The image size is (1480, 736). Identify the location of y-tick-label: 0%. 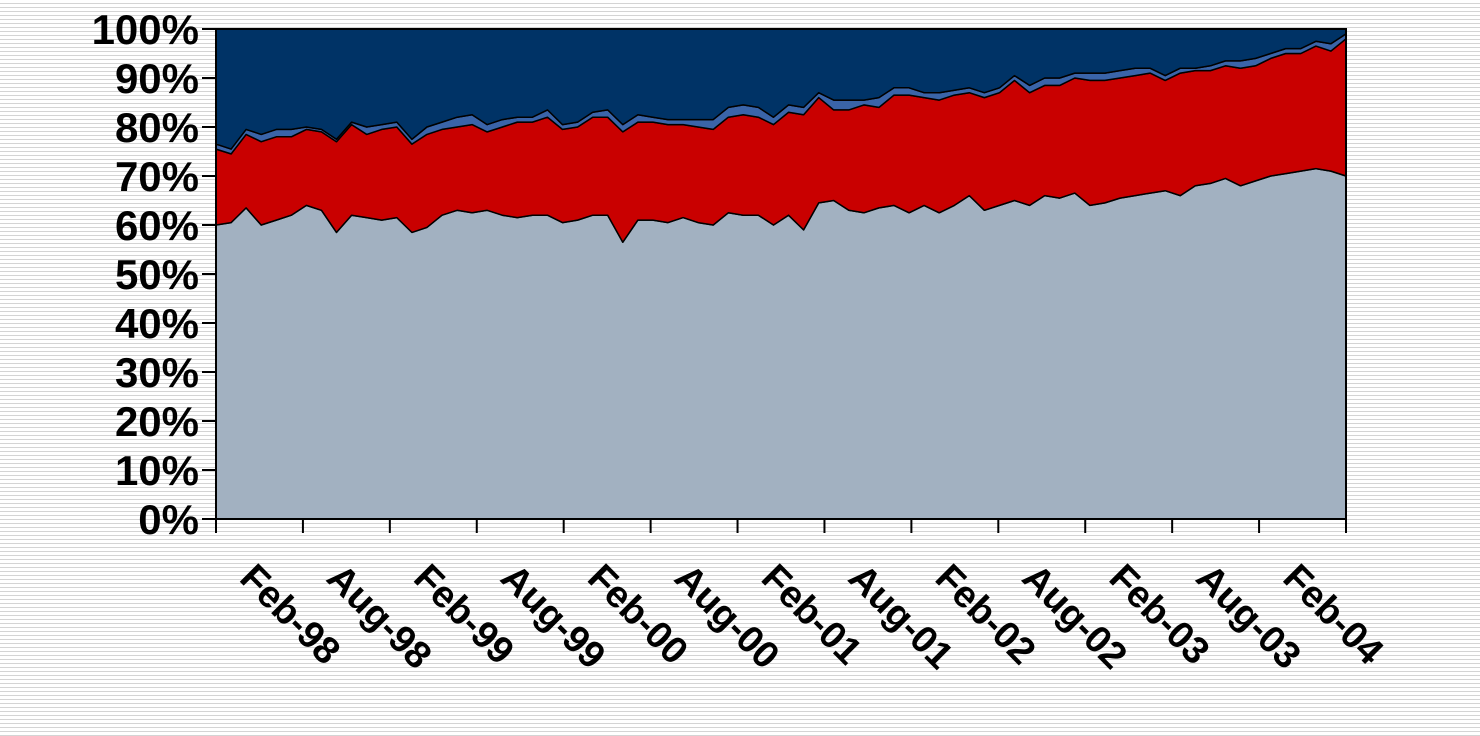
(168, 519).